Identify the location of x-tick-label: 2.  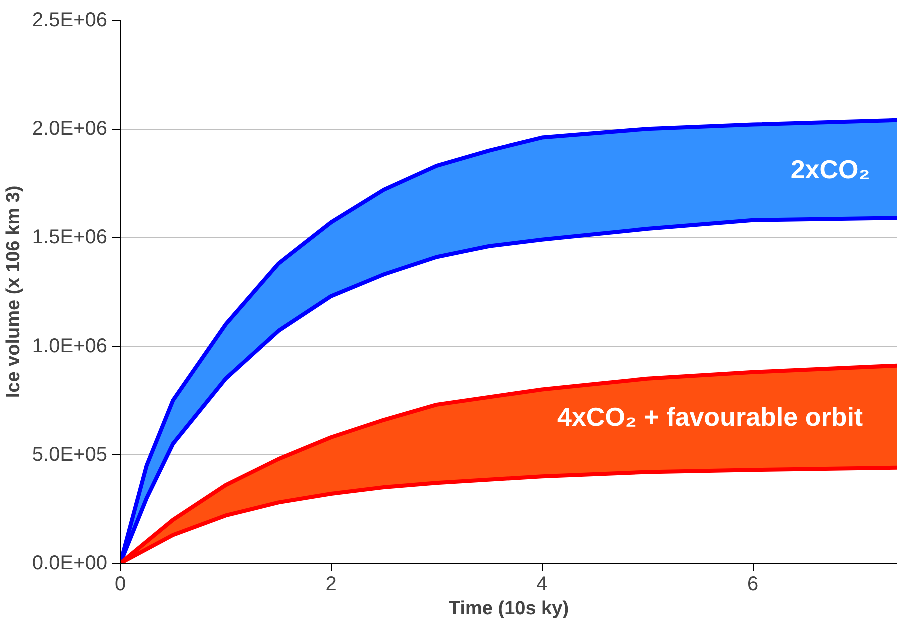
(331, 585).